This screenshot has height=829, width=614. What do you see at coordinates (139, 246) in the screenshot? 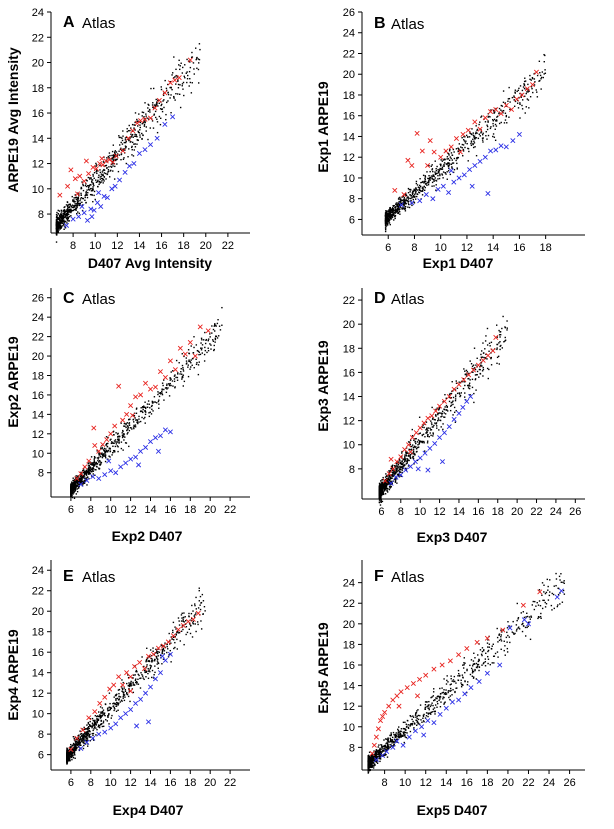
I see `panel-a-x-tick-label: 14` at bounding box center [139, 246].